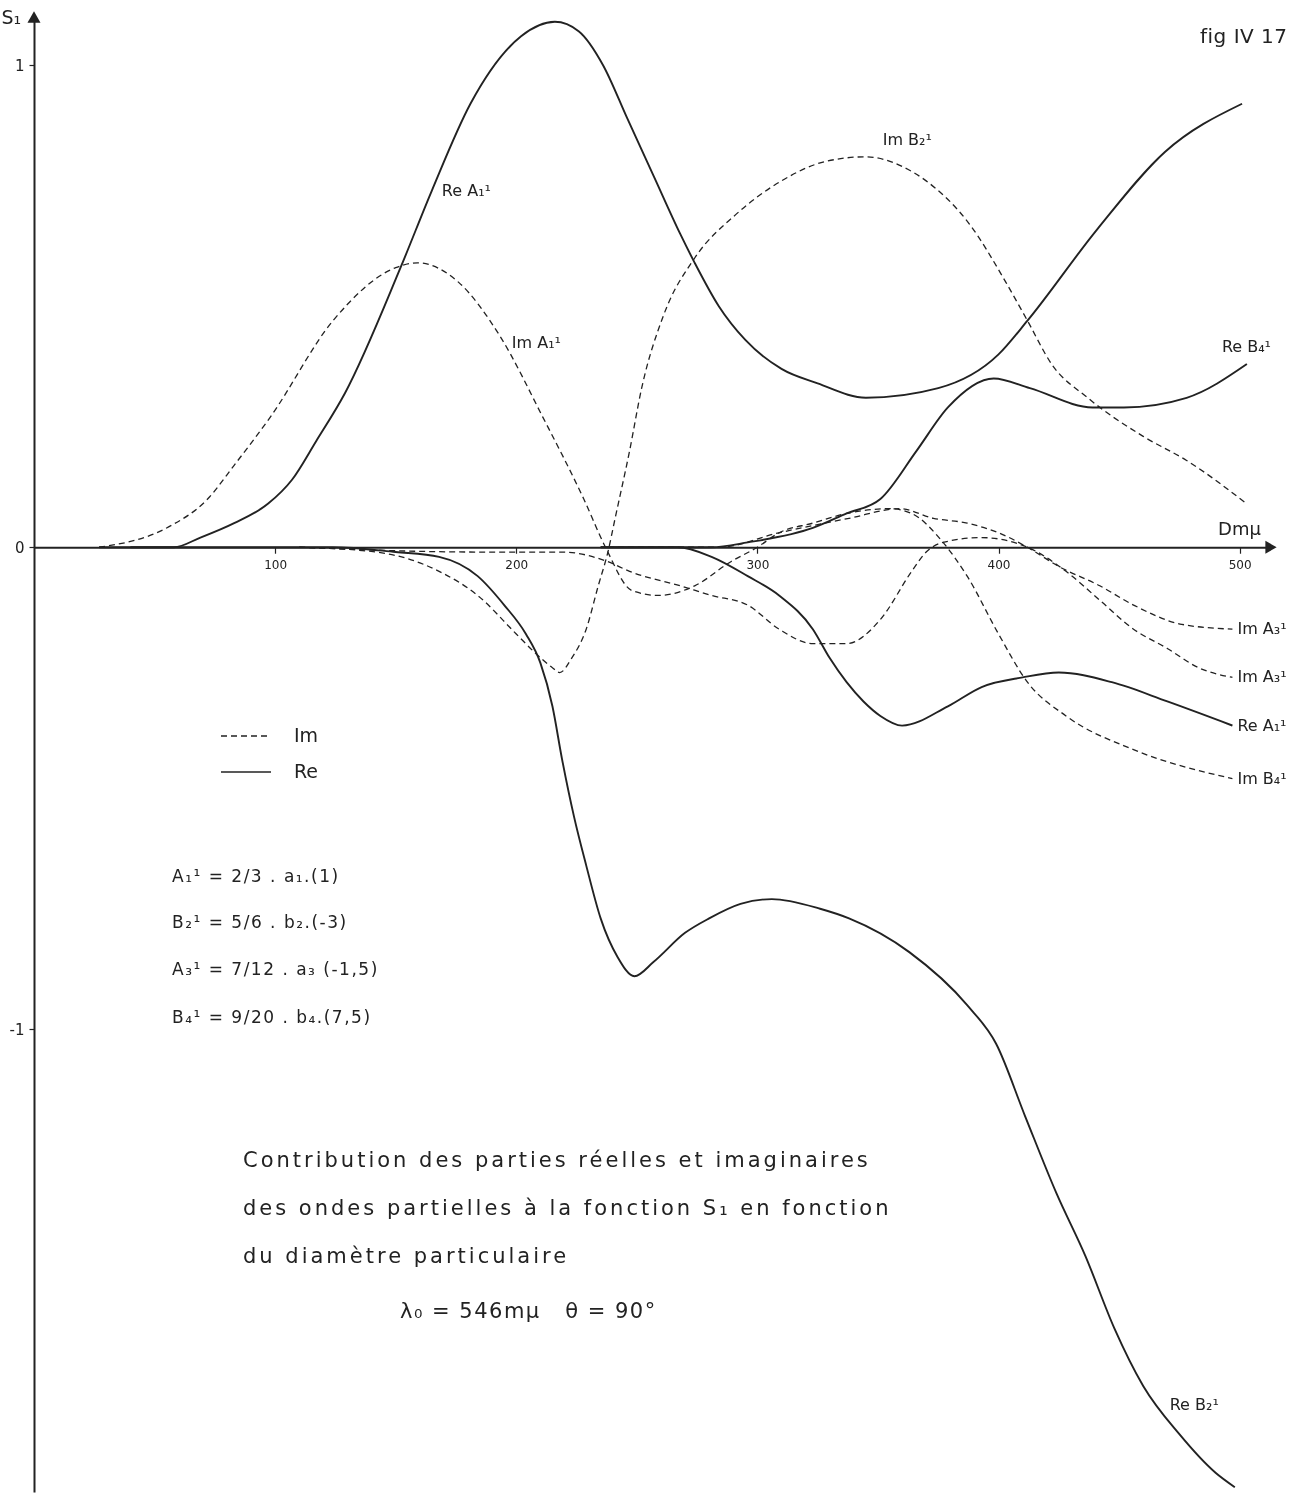 The image size is (1301, 1495). What do you see at coordinates (1240, 564) in the screenshot?
I see `x-tick-label: 500` at bounding box center [1240, 564].